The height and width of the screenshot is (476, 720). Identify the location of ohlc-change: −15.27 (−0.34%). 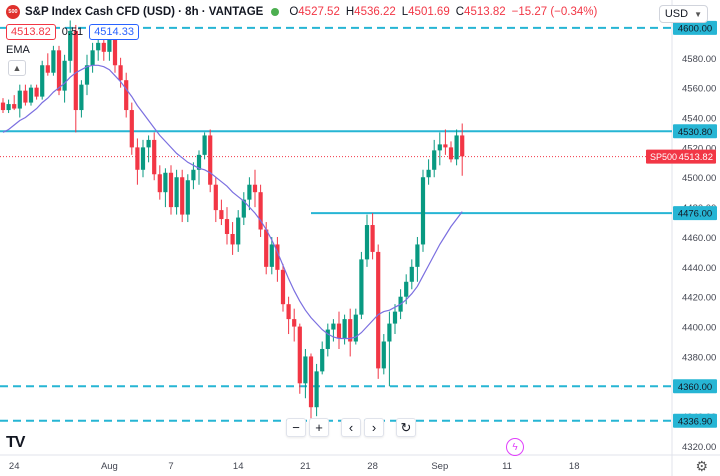
(554, 12).